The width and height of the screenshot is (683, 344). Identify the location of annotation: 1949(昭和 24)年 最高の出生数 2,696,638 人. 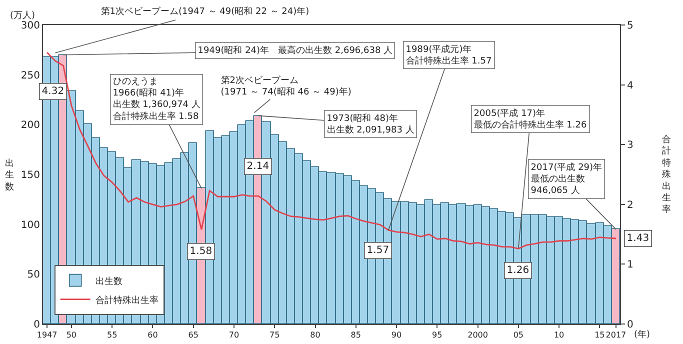
(295, 50).